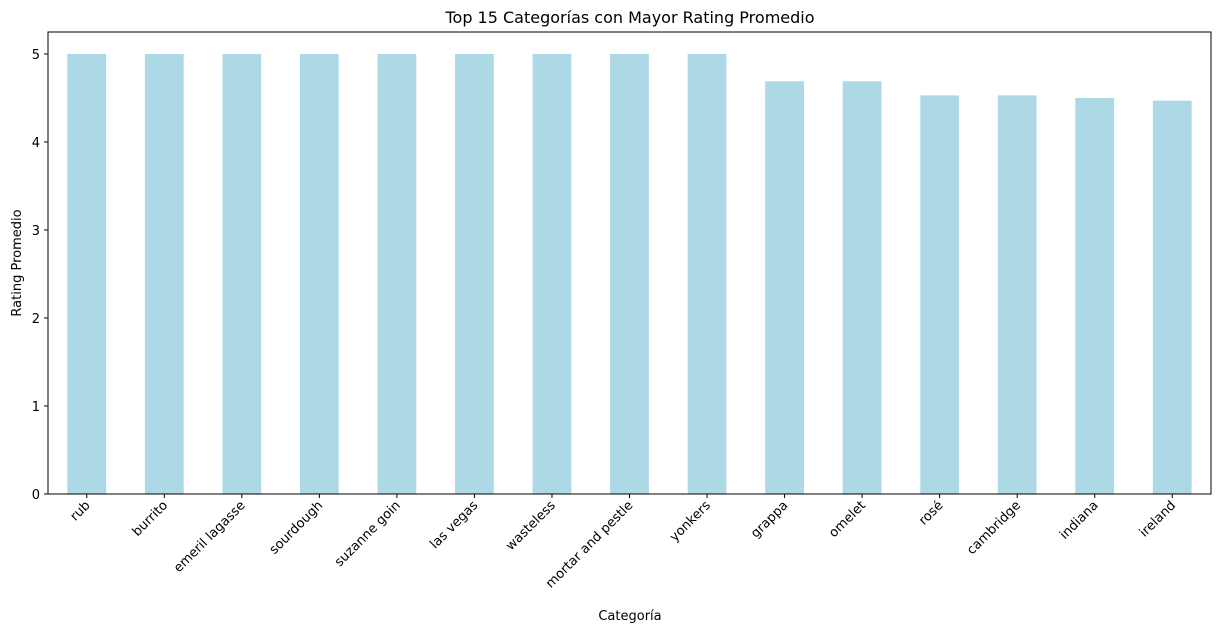 The height and width of the screenshot is (632, 1220). Describe the element at coordinates (454, 525) in the screenshot. I see `x-tick-label: las vegas` at that location.